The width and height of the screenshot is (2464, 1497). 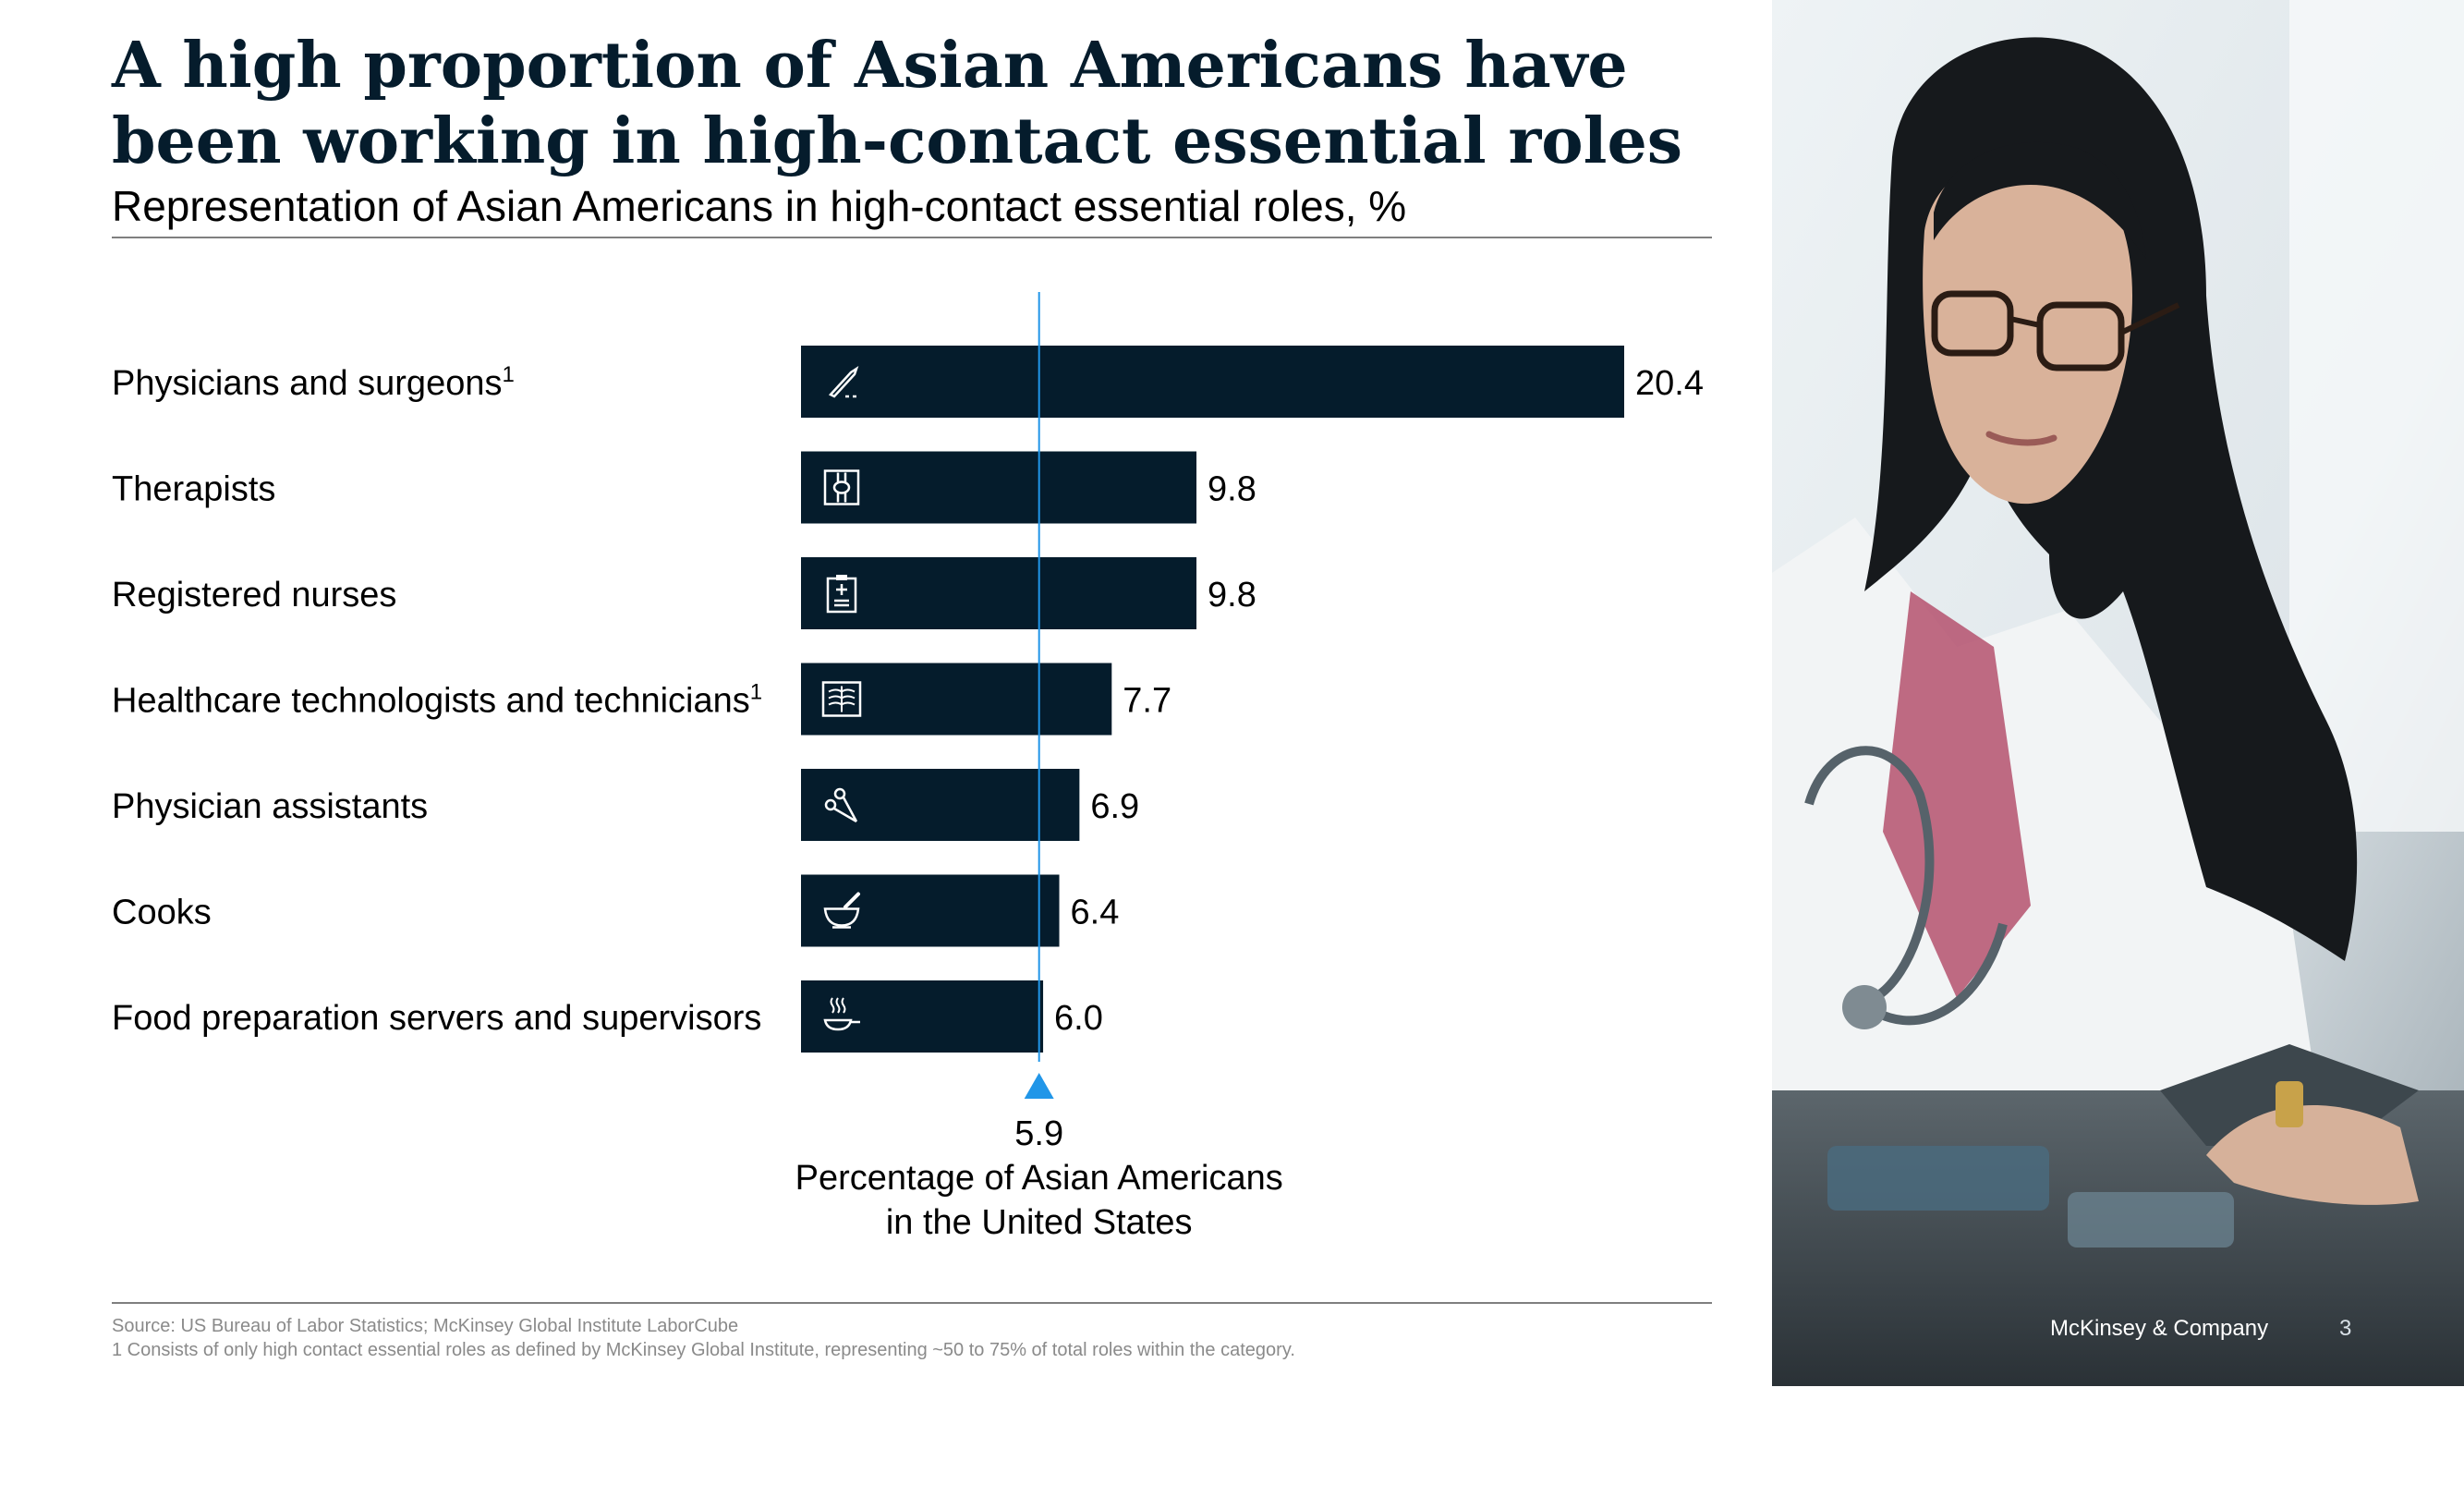 What do you see at coordinates (1078, 1018) in the screenshot?
I see `value-label: 6.0` at bounding box center [1078, 1018].